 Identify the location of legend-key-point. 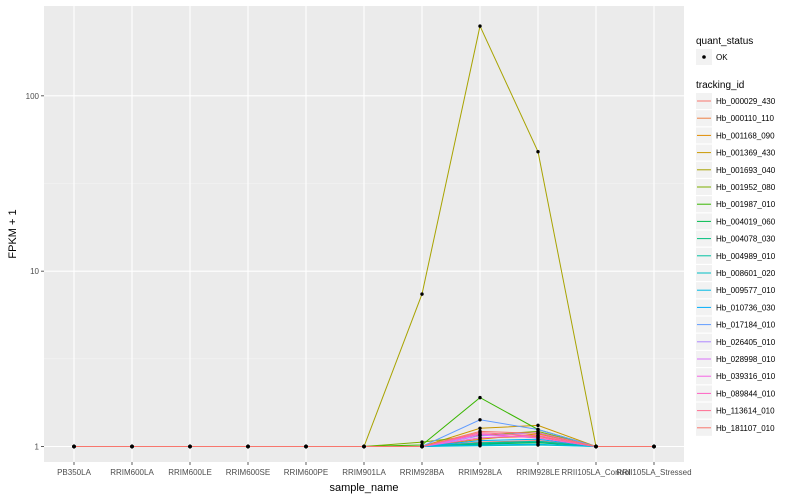
(704, 57).